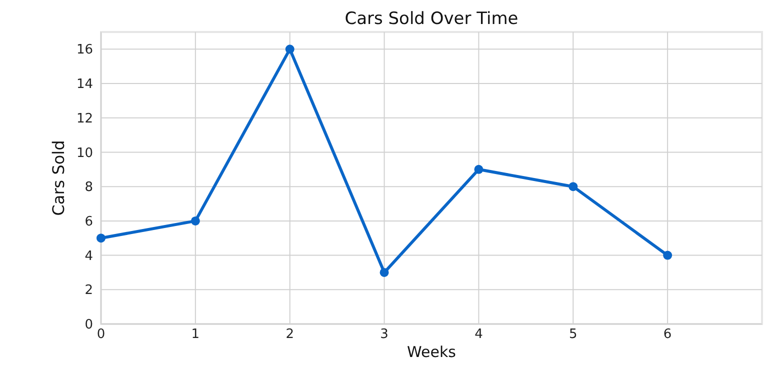 The height and width of the screenshot is (367, 779). Describe the element at coordinates (290, 334) in the screenshot. I see `x-tick-label: 2` at that location.